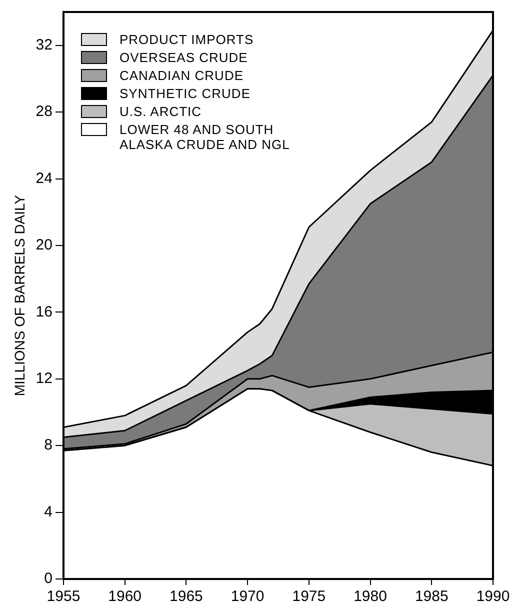 The image size is (515, 613). I want to click on y-tick-label: 16, so click(44, 311).